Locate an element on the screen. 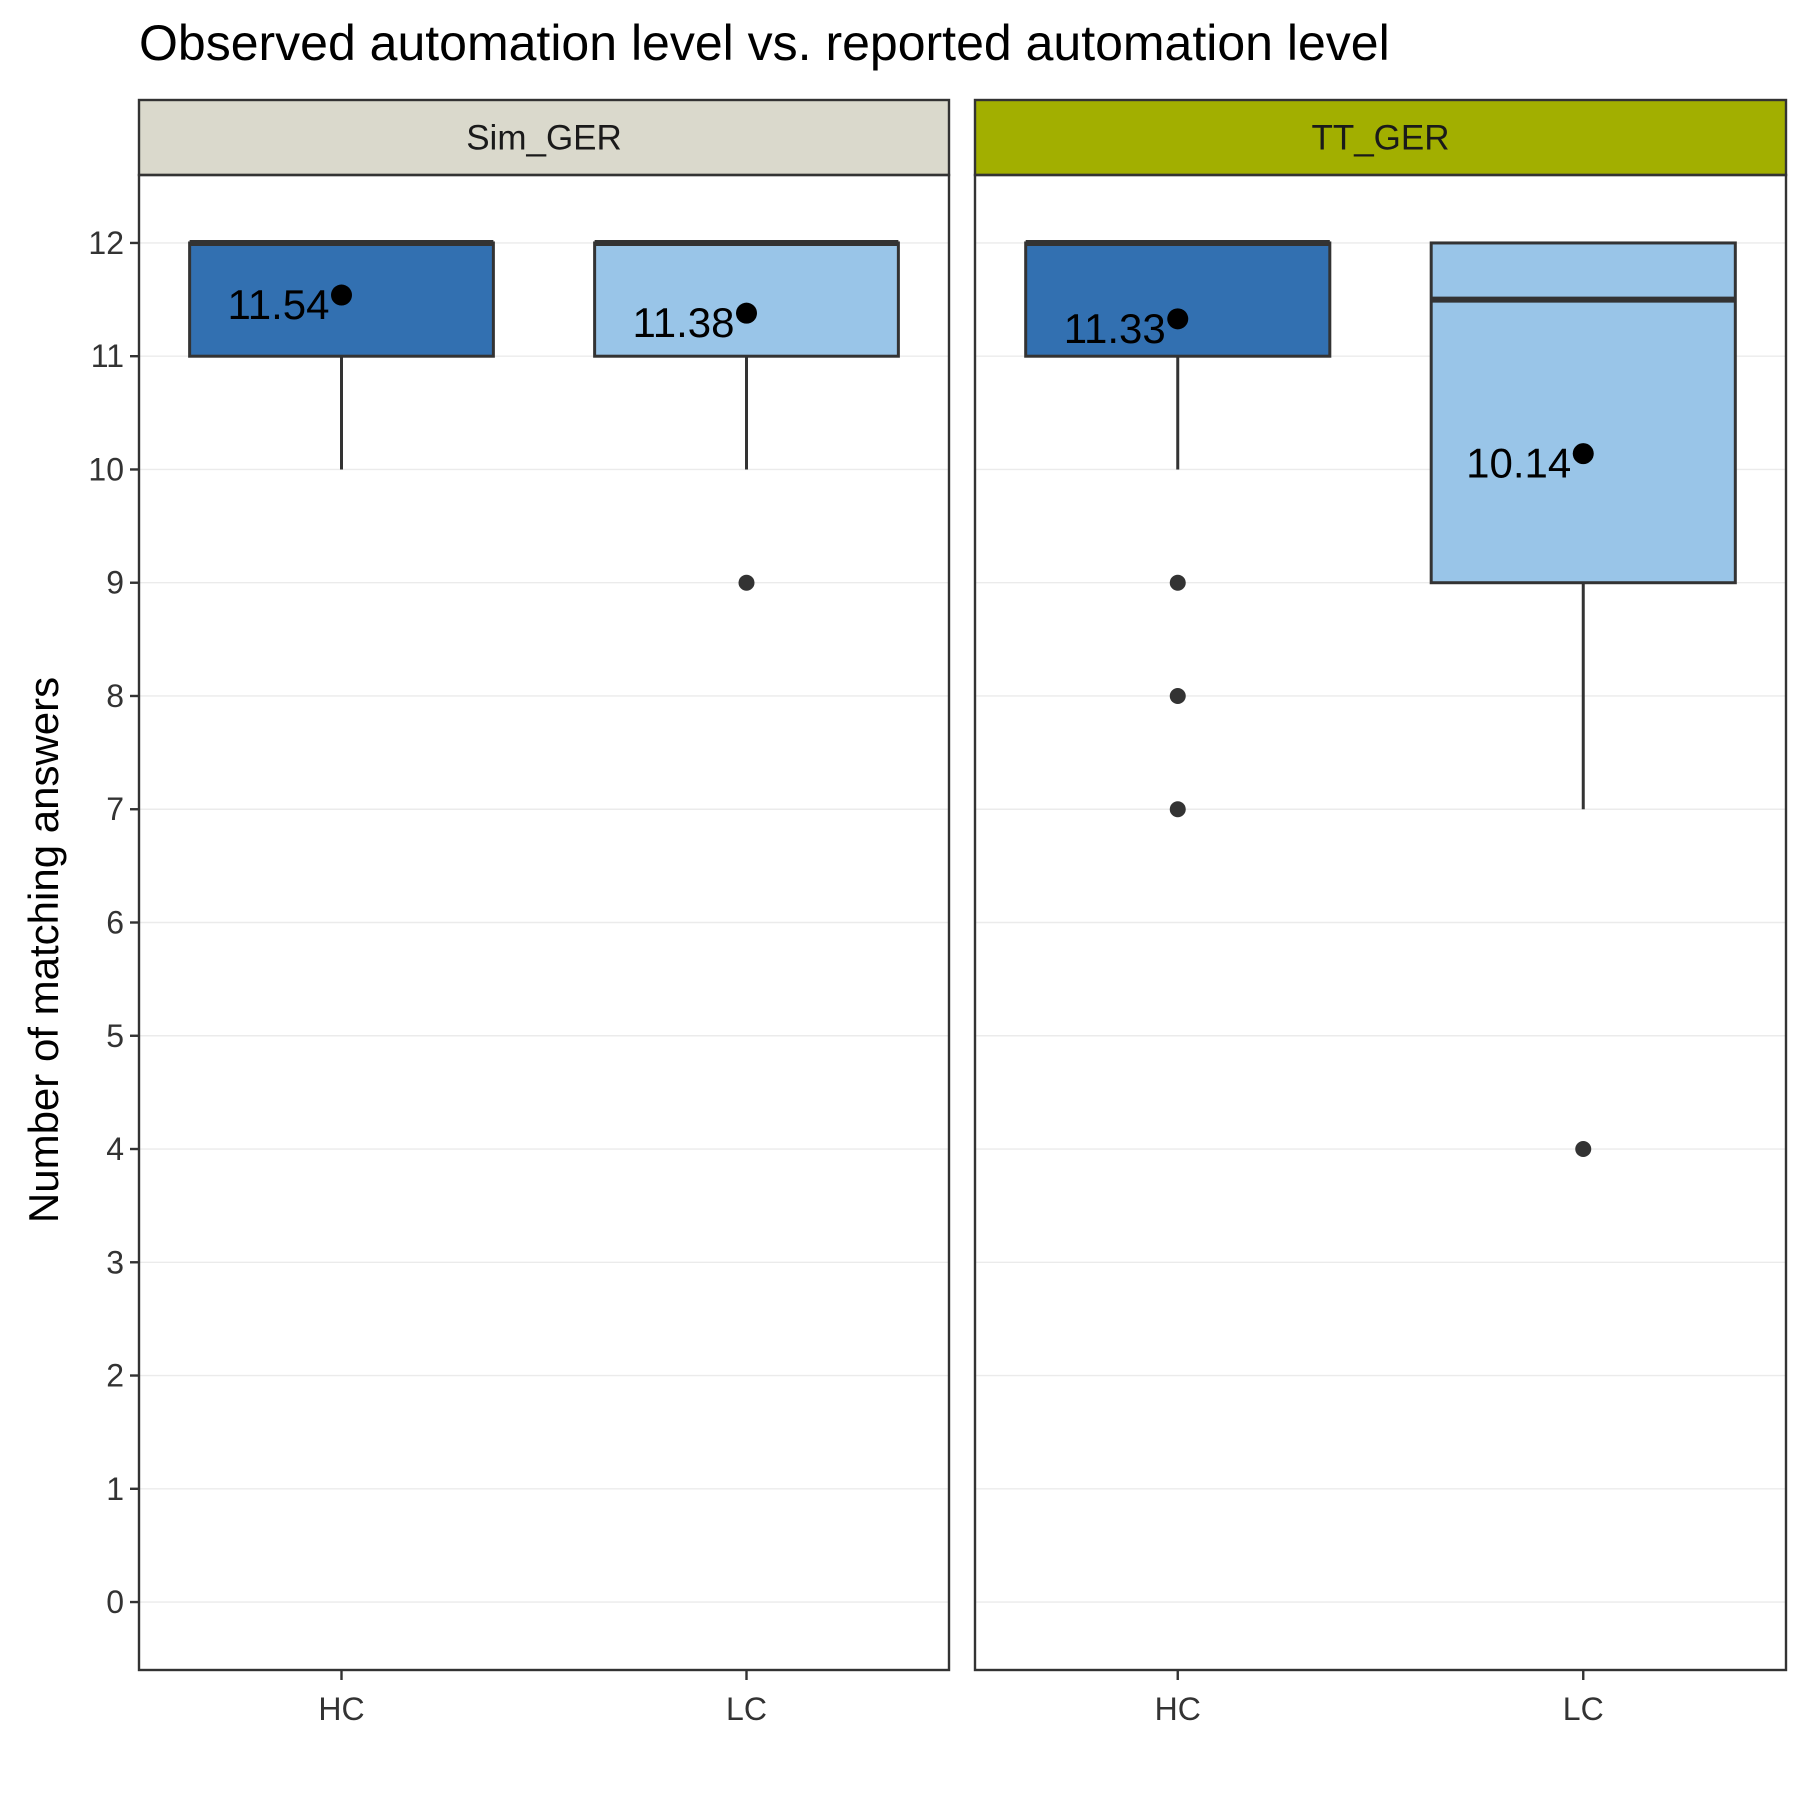 The height and width of the screenshot is (1800, 1800). y-tick-label: 1 is located at coordinates (115, 1489).